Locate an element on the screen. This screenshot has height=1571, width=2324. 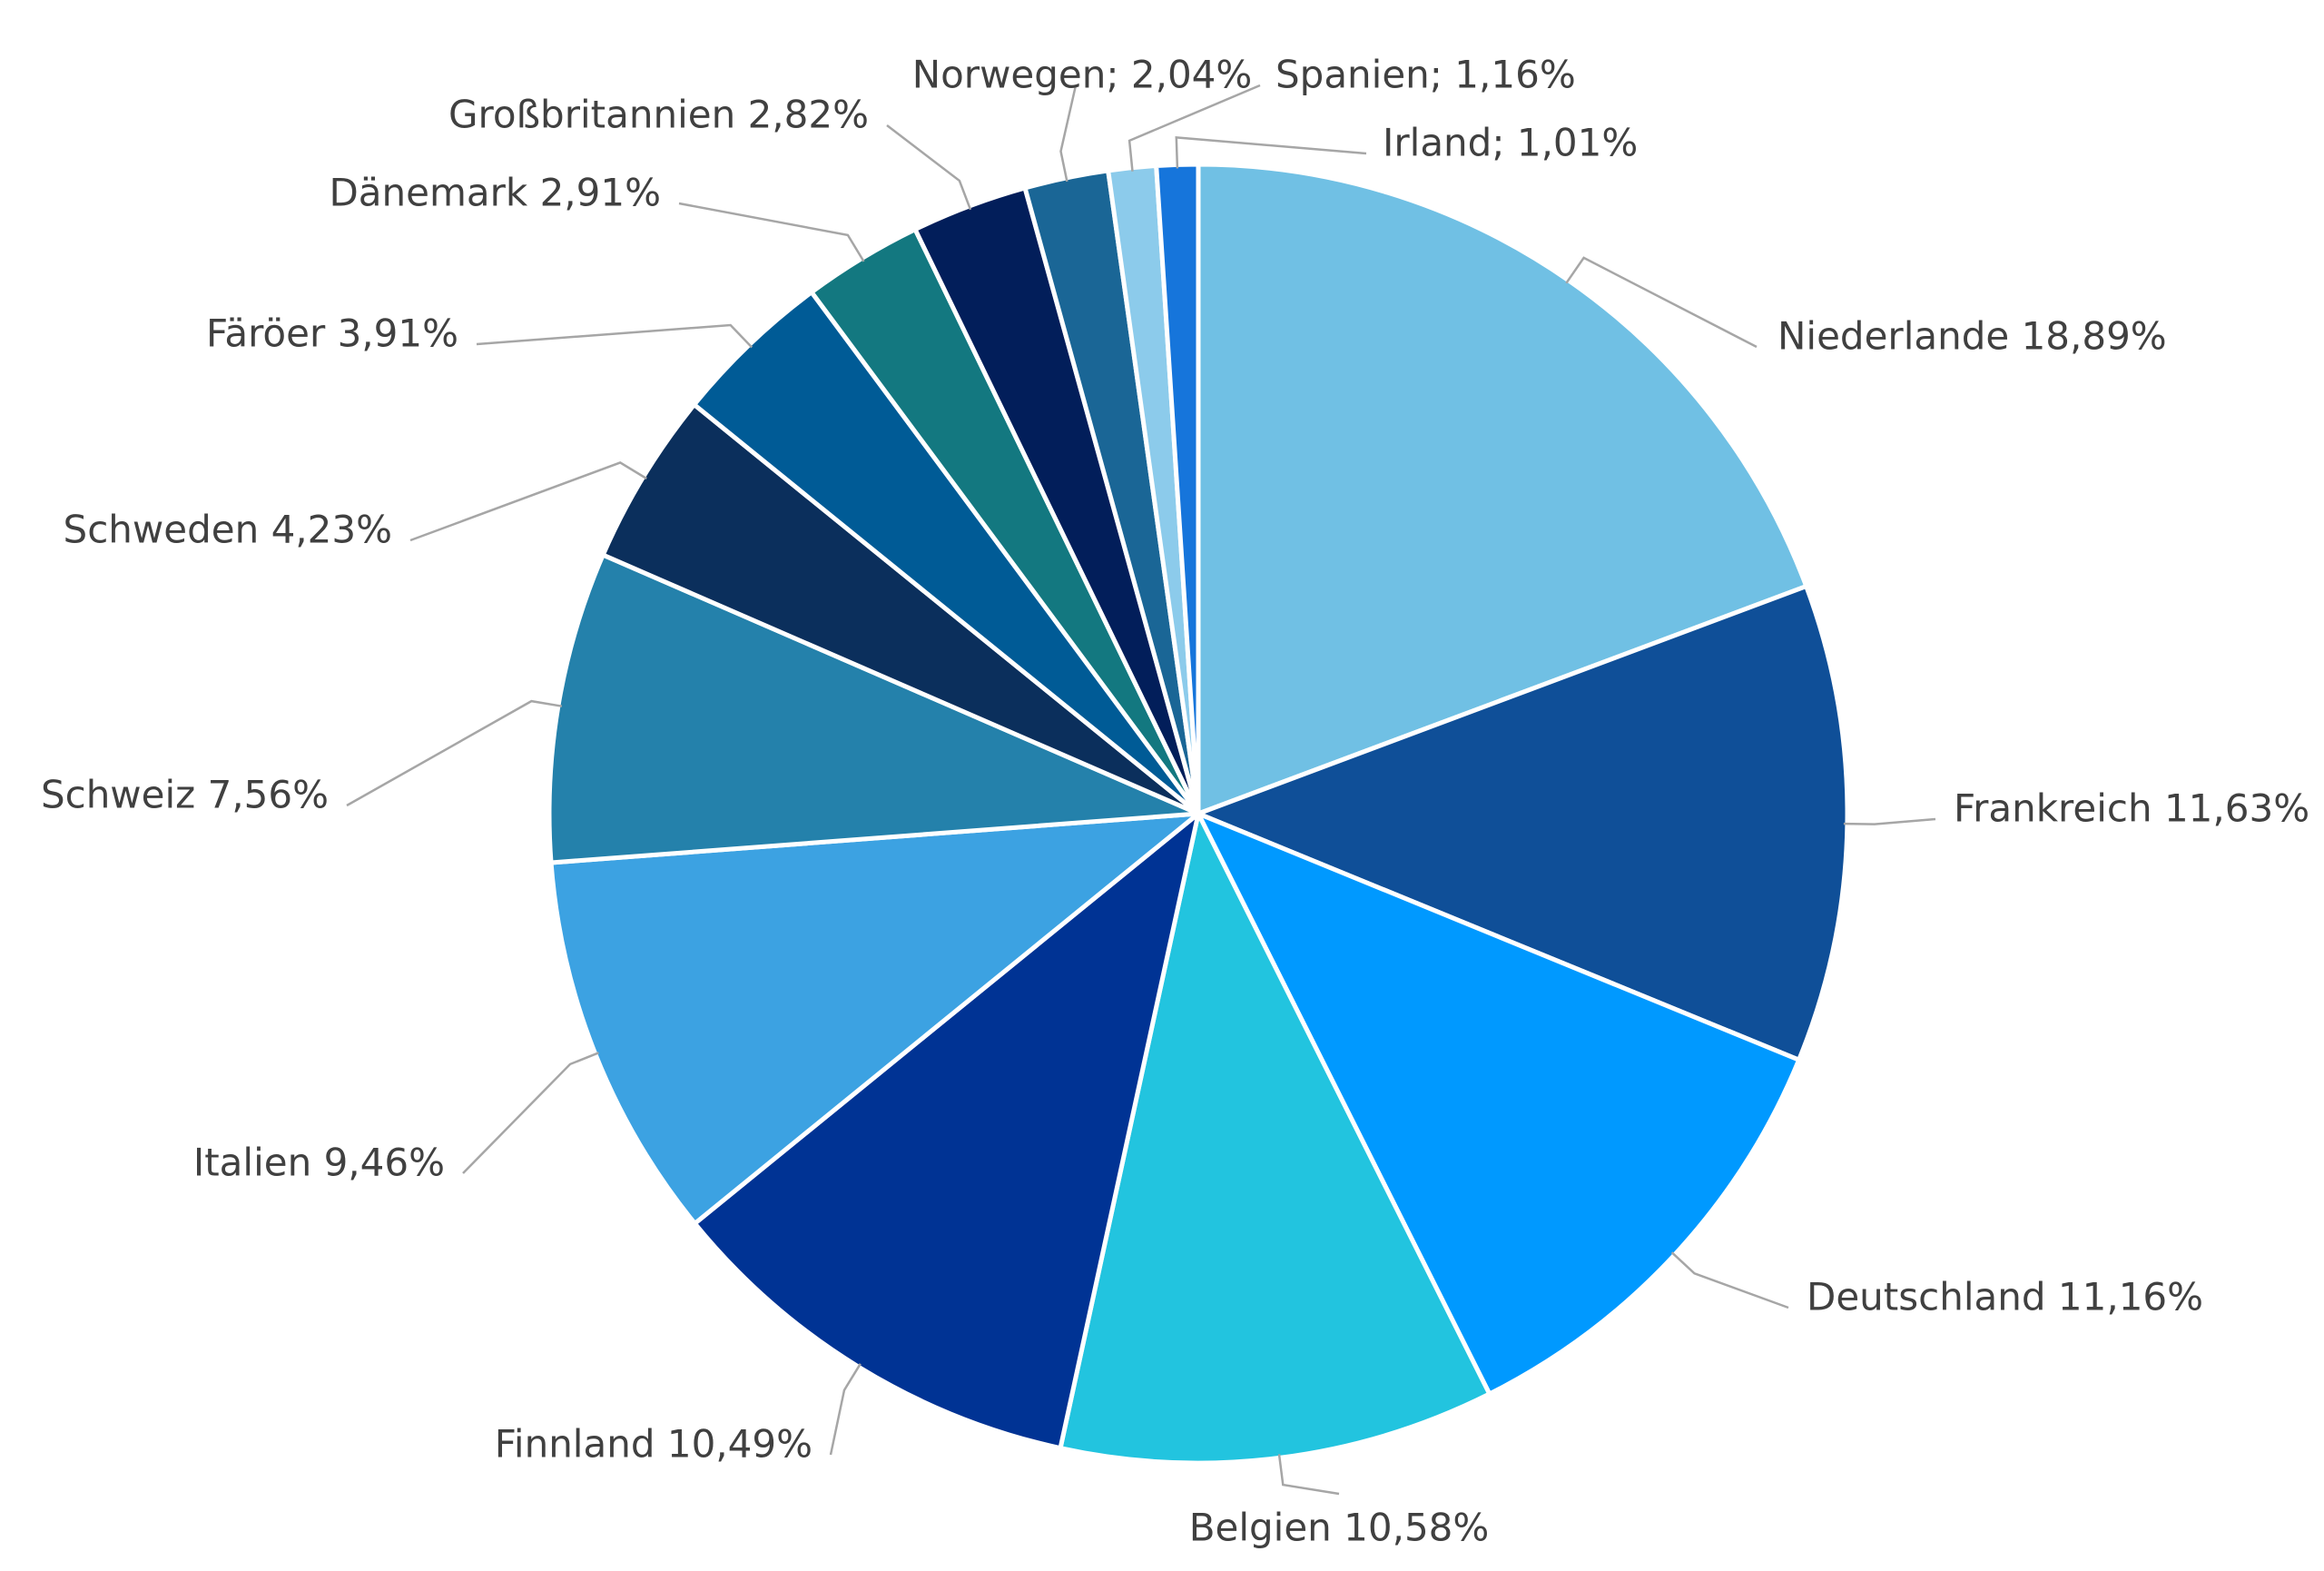
leader-line-irland is located at coordinates (1271, 152).